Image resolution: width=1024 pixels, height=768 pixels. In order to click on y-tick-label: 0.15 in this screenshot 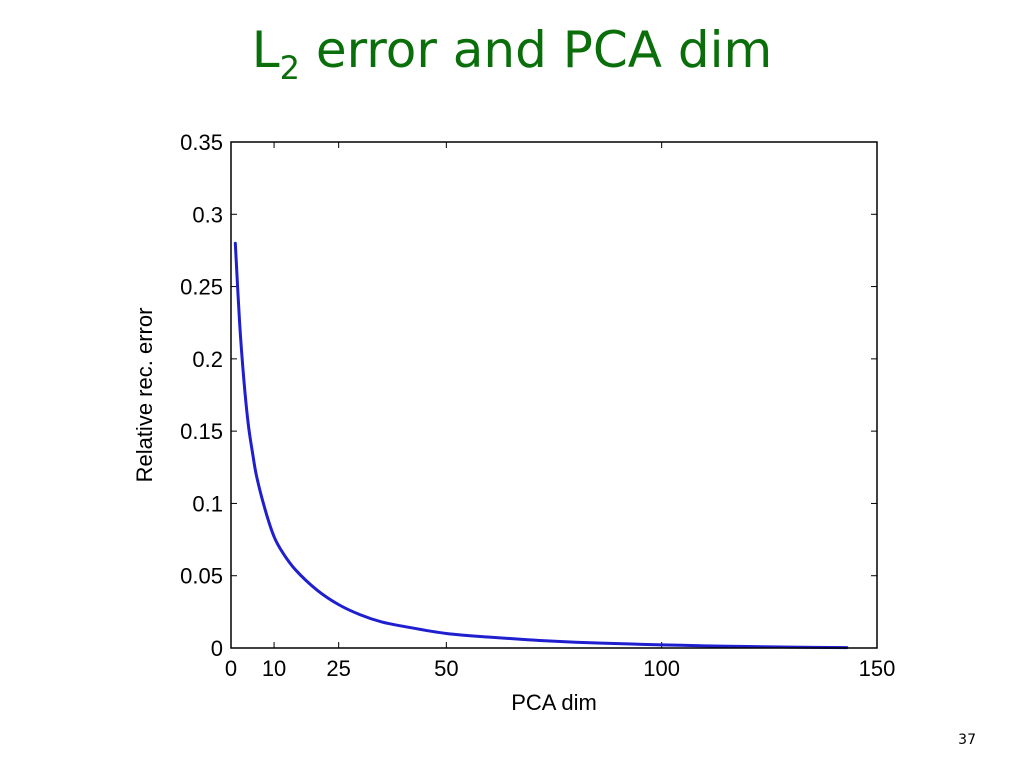, I will do `click(201, 431)`.